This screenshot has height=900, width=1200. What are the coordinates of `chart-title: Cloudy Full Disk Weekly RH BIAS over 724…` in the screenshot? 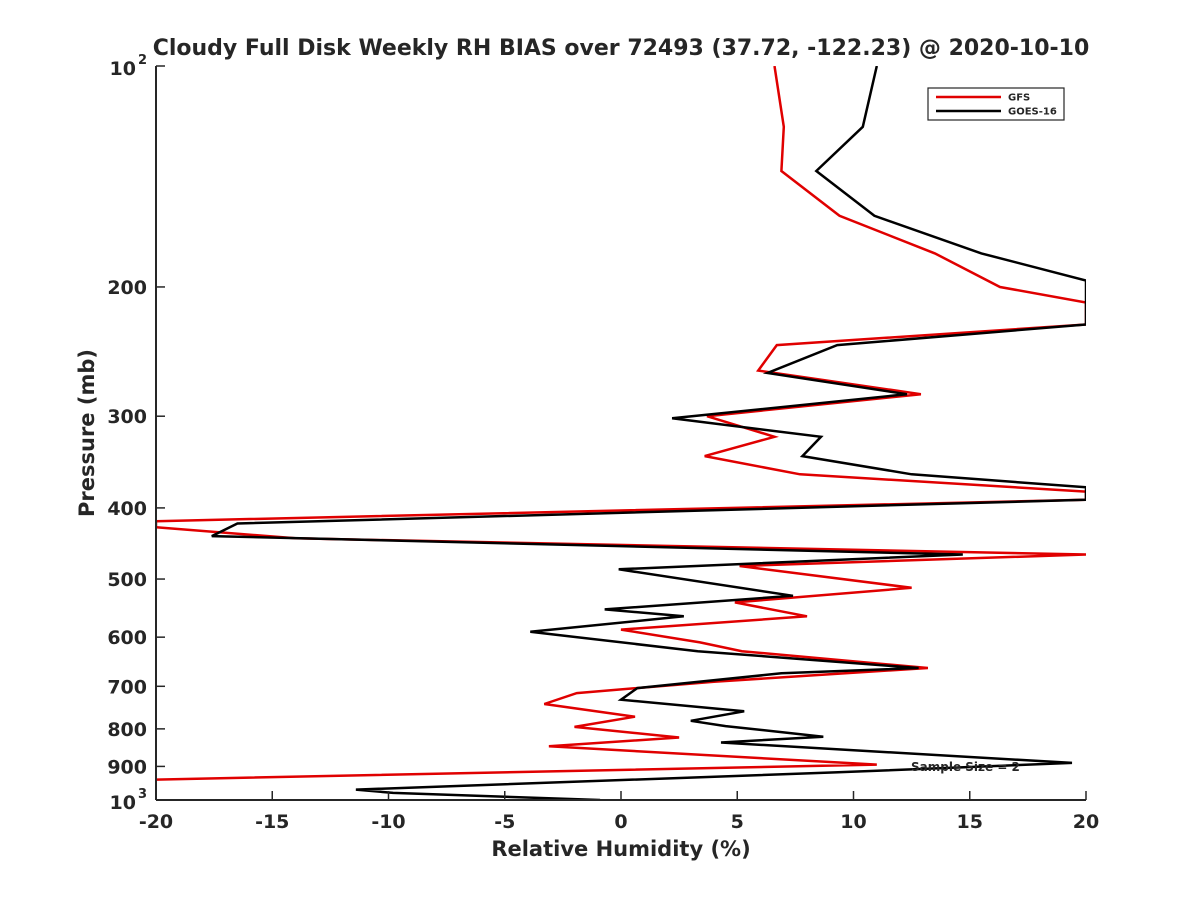 It's located at (621, 48).